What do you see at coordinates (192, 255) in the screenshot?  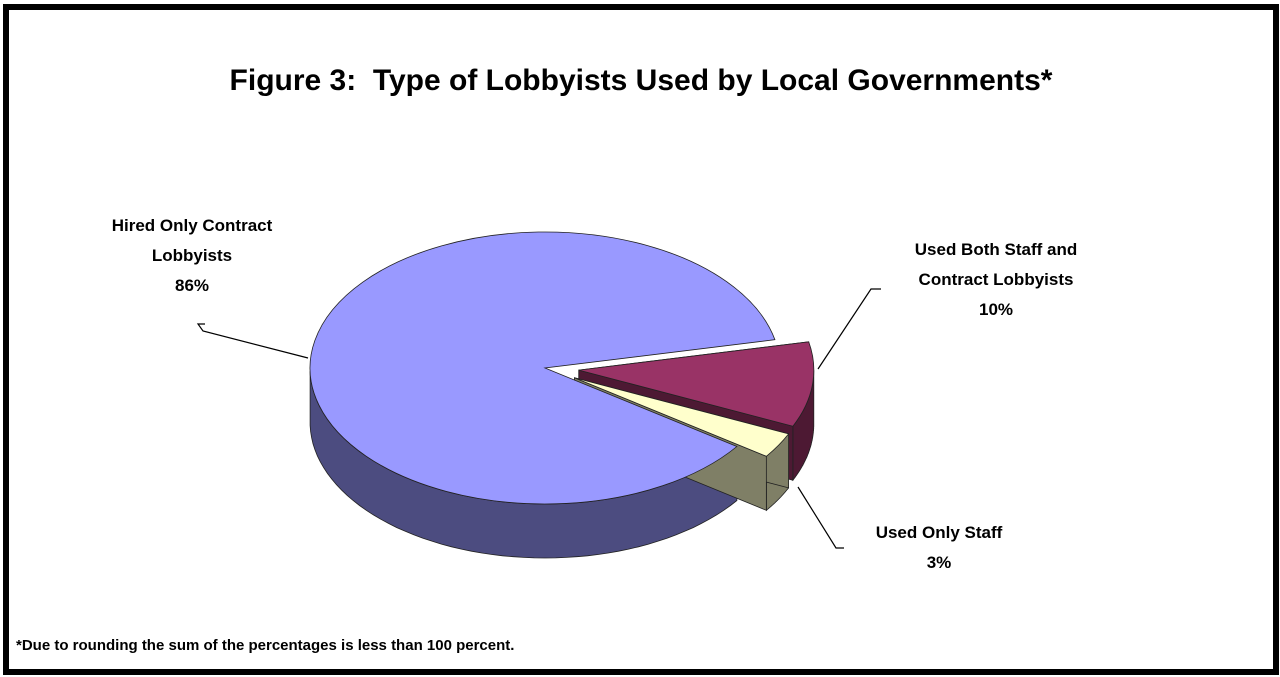 I see `slice-label-0-line-1: Lobbyists` at bounding box center [192, 255].